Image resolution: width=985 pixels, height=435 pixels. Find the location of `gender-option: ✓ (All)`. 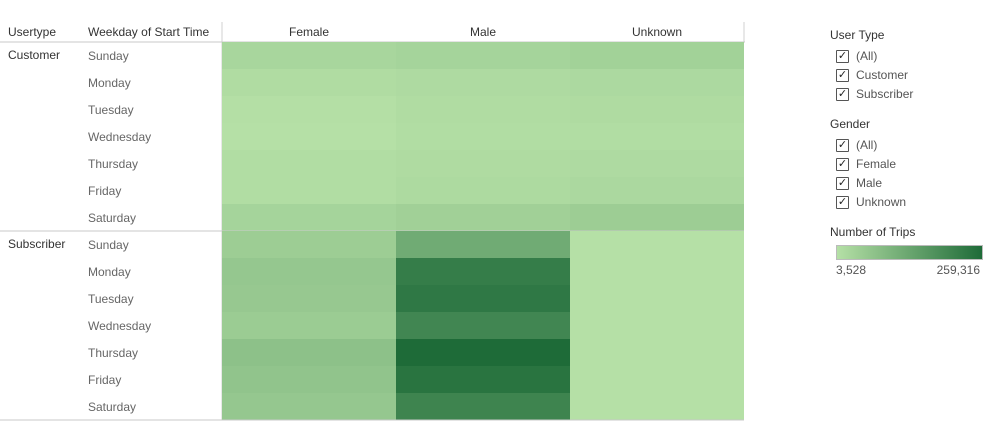

gender-option: ✓ (All) is located at coordinates (856, 145).